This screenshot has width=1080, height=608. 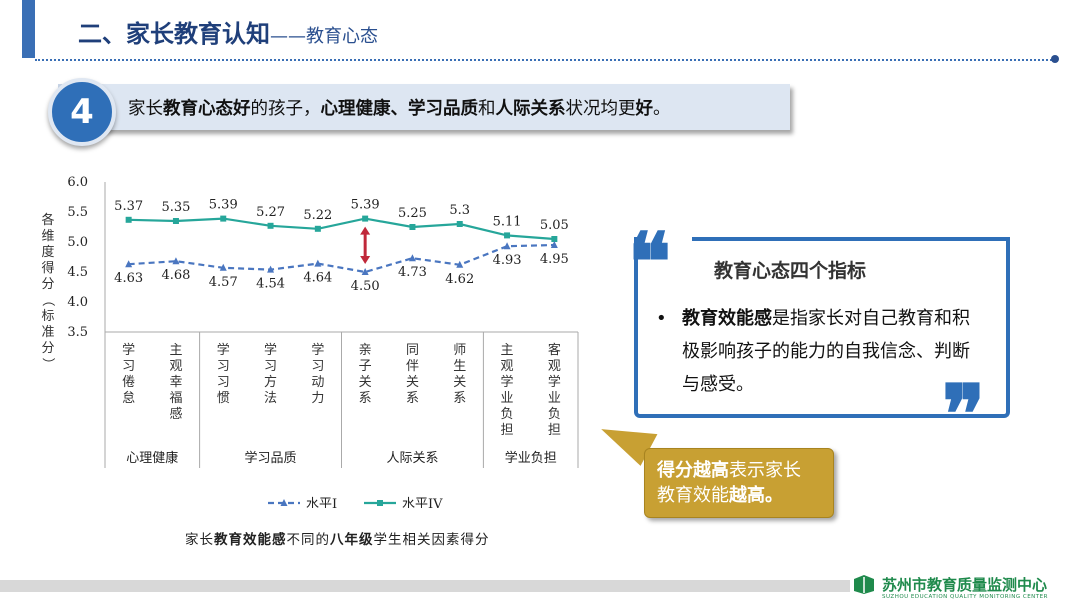 What do you see at coordinates (152, 458) in the screenshot?
I see `x-group-label: 心理健康` at bounding box center [152, 458].